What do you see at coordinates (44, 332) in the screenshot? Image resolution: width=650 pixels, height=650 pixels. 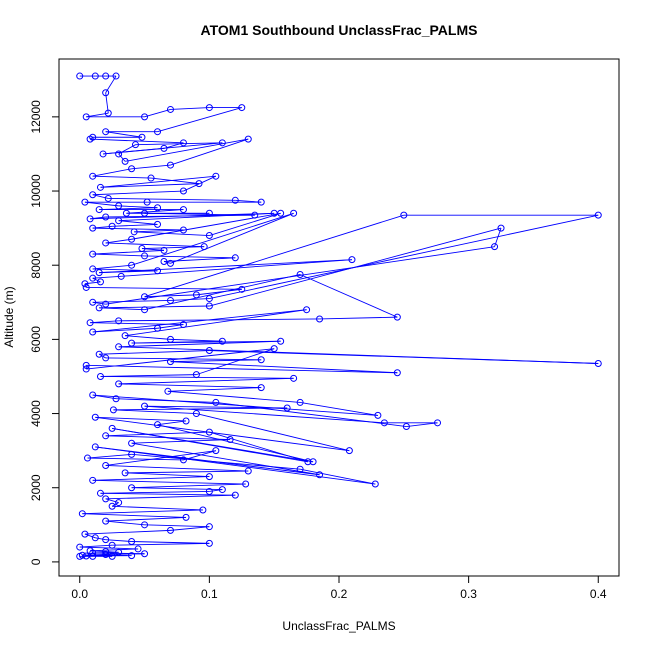 I see `y-axis: 0 2000 4000 6000 8000 10000 12000` at bounding box center [44, 332].